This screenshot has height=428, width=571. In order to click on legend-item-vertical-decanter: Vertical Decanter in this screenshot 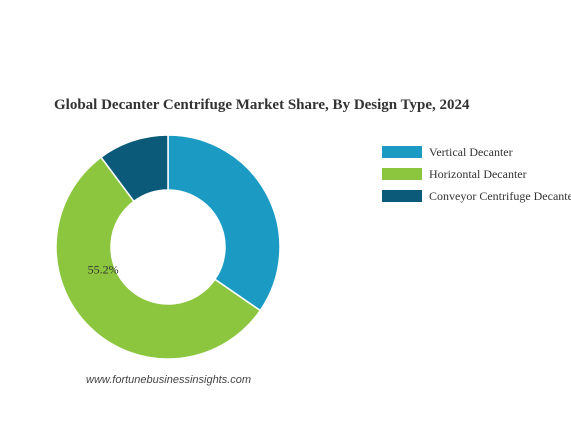, I will do `click(476, 152)`.